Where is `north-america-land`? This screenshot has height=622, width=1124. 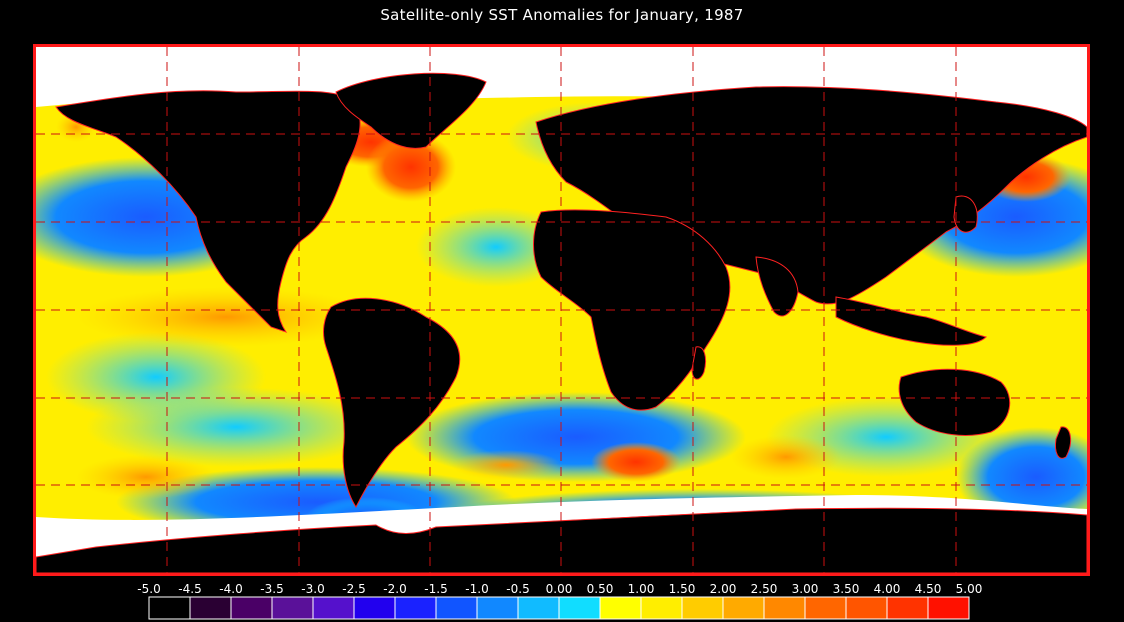 north-america-land is located at coordinates (208, 211).